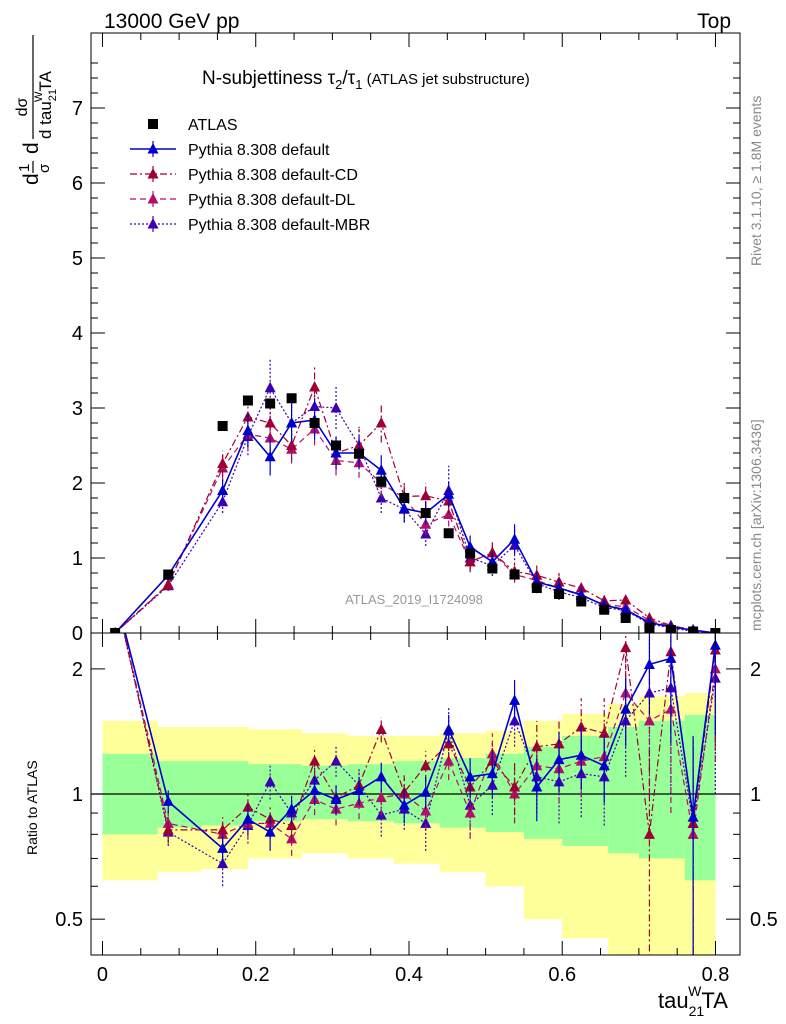  What do you see at coordinates (77, 634) in the screenshot?
I see `main-ytick-label: 0` at bounding box center [77, 634].